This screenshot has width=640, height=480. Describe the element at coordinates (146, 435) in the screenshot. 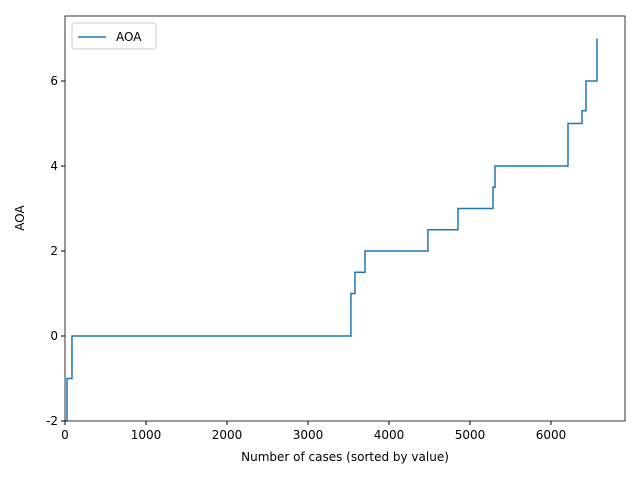

I see `x-tick-label: 1000` at that location.